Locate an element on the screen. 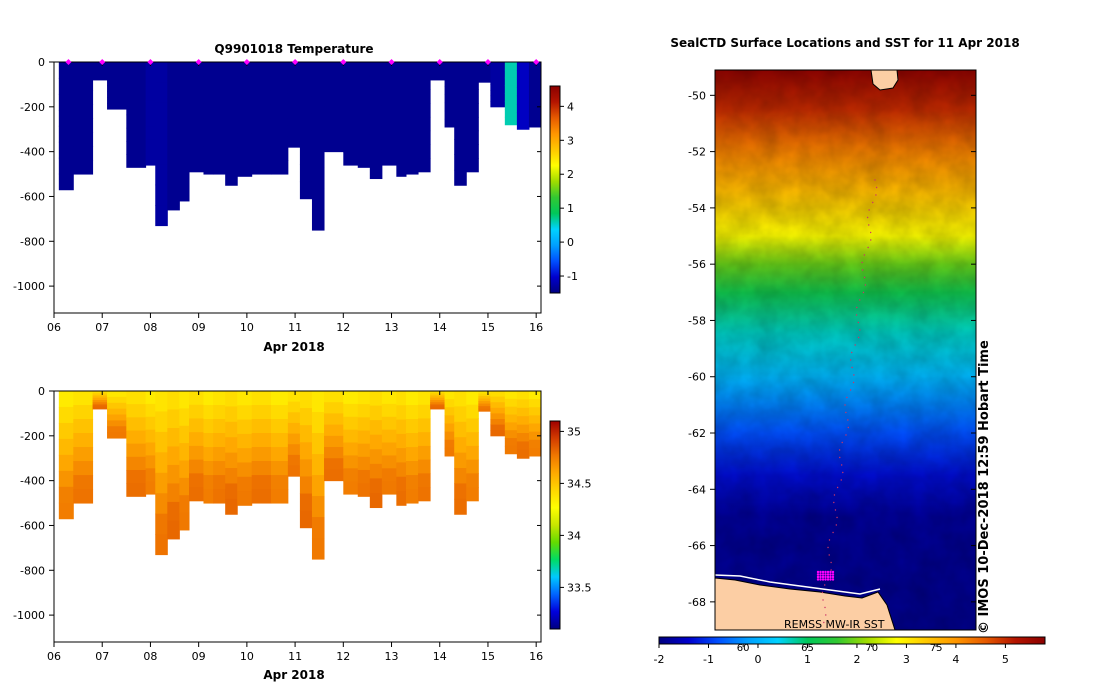 The height and width of the screenshot is (700, 1099). sst-colorbar-secondary-label: 60 is located at coordinates (743, 648).